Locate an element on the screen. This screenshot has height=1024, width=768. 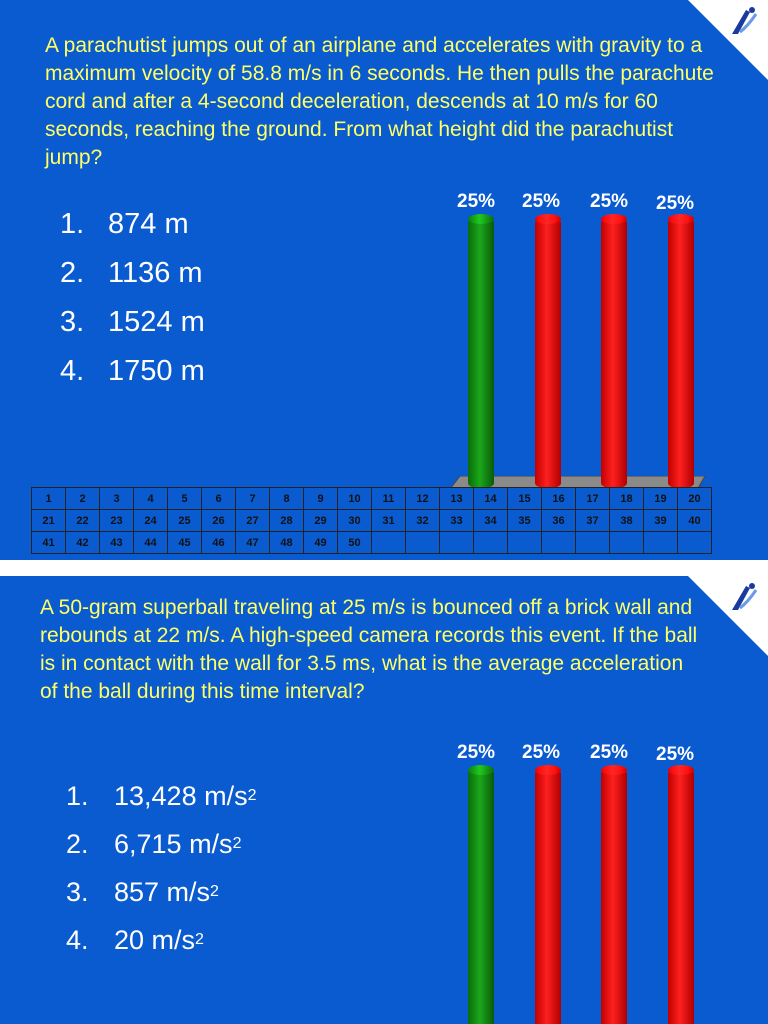
answer-text: 13,428 m/s is located at coordinates (181, 795).